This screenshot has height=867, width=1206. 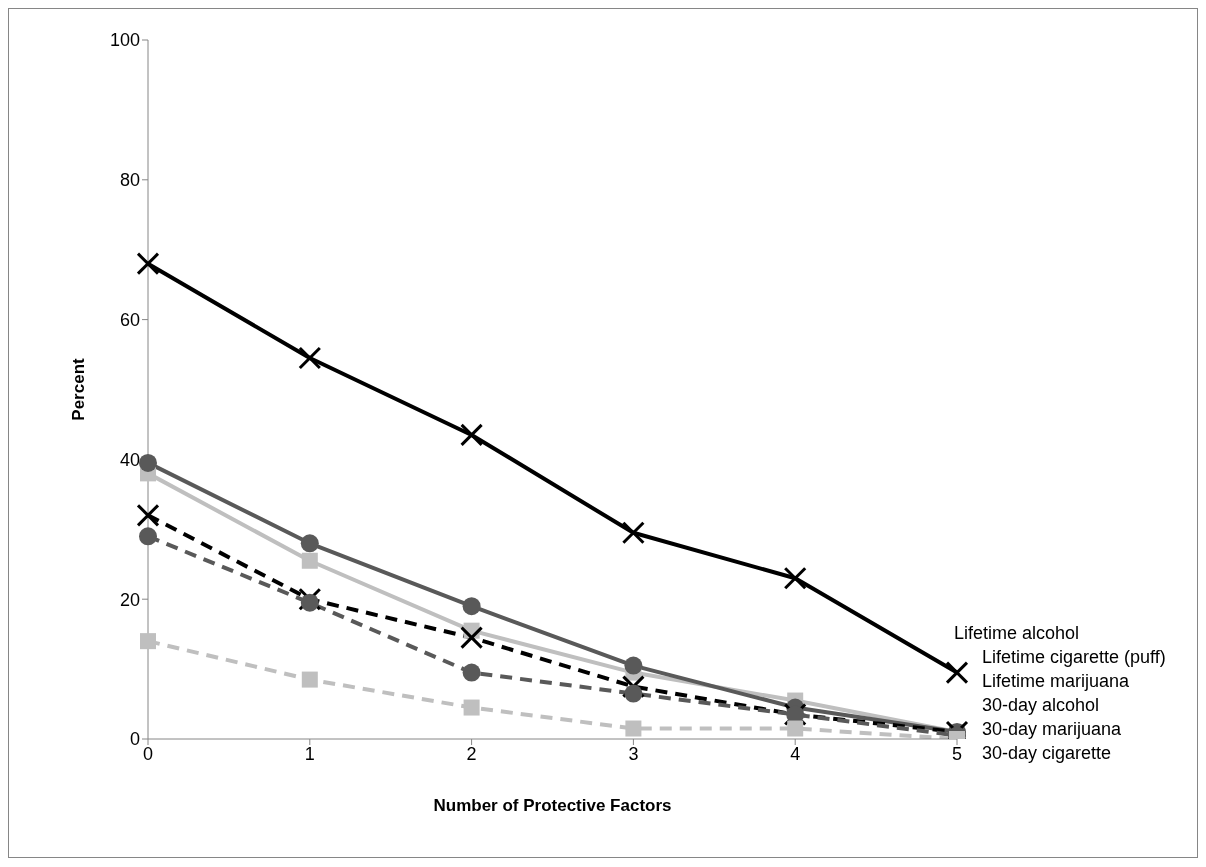 I want to click on series-label: 30-day alcohol, so click(x=1041, y=704).